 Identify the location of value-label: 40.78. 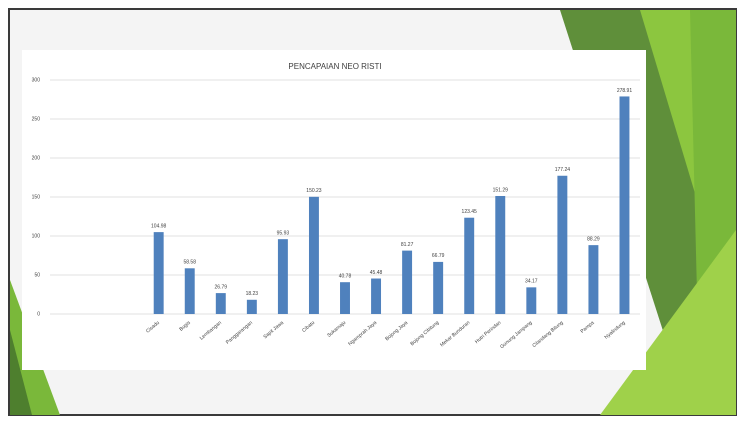
(345, 277).